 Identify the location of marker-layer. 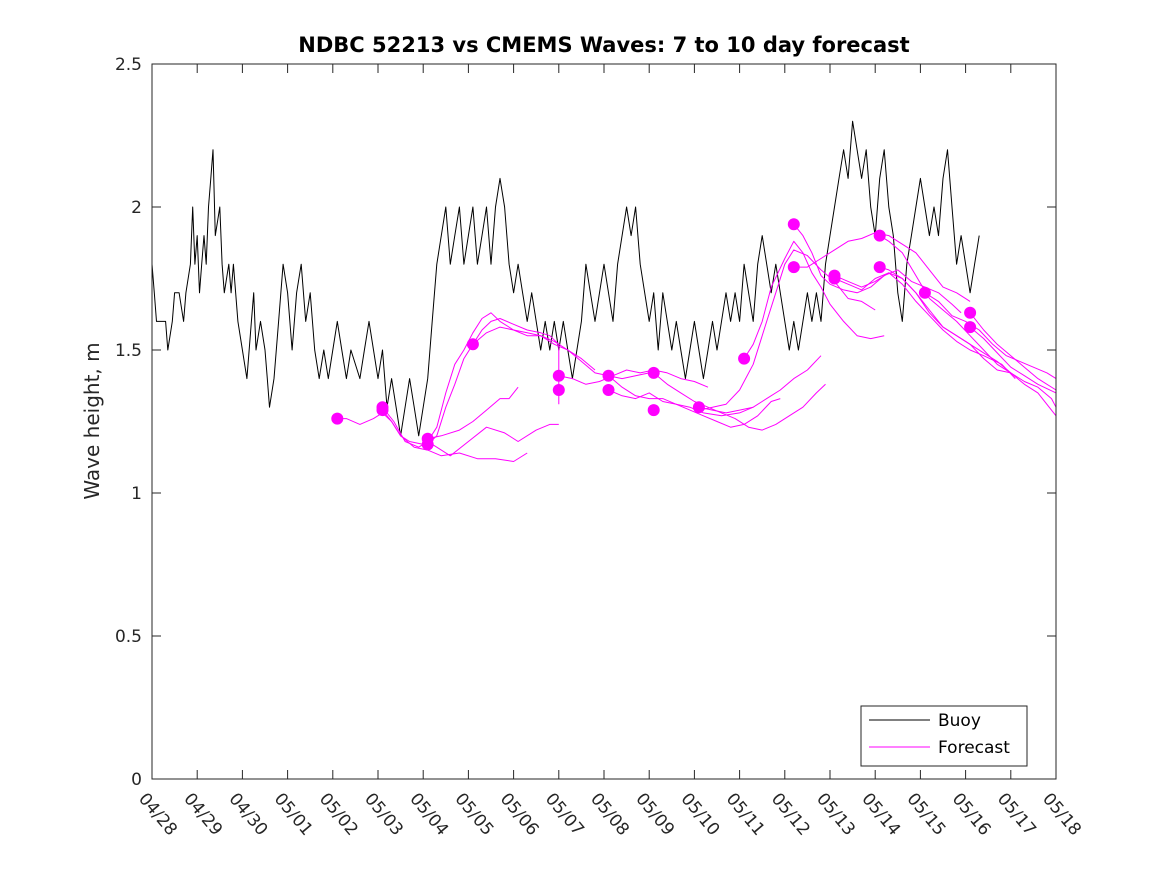
(654, 334).